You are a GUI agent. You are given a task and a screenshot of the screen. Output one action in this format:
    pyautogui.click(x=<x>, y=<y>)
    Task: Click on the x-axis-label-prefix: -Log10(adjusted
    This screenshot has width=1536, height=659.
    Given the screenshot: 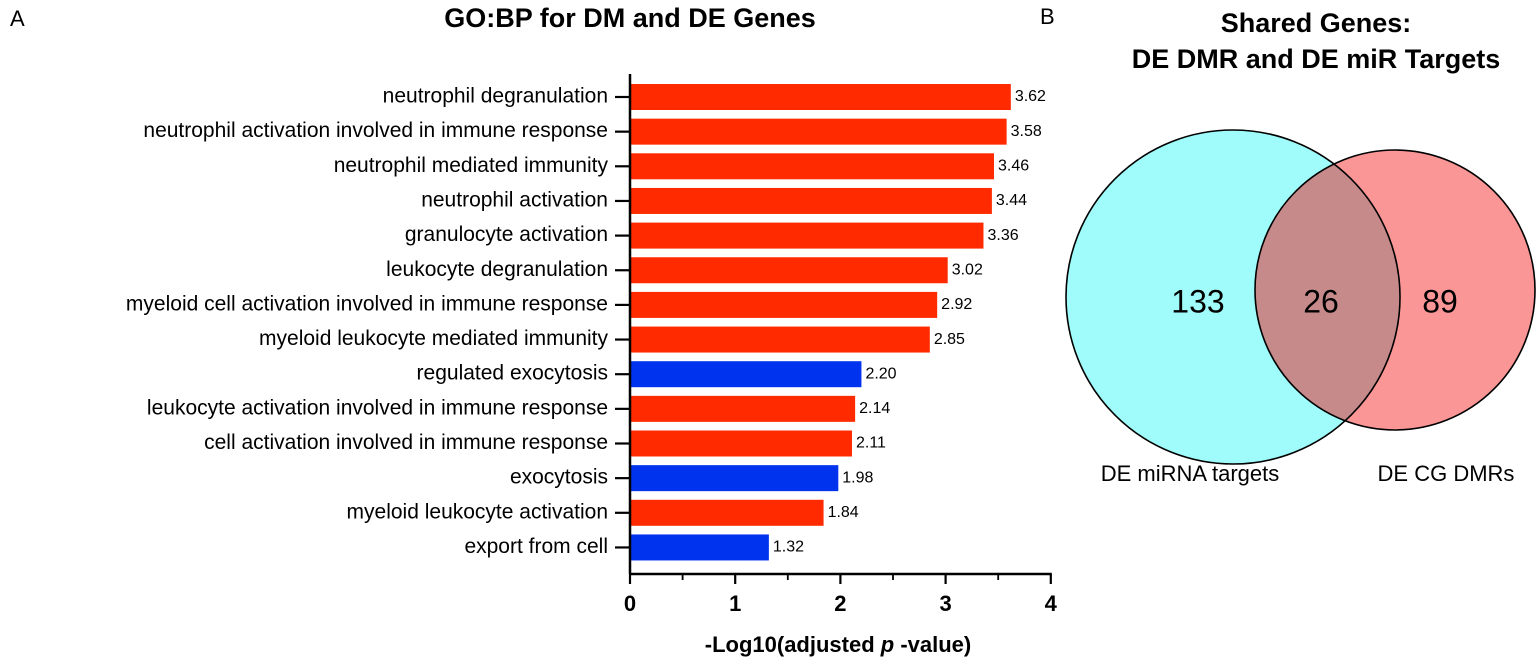 What is the action you would take?
    pyautogui.click(x=793, y=644)
    